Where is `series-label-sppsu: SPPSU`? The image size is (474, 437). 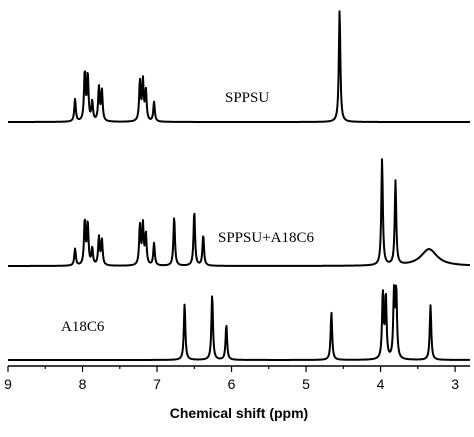 series-label-sppsu: SPPSU is located at coordinates (247, 98).